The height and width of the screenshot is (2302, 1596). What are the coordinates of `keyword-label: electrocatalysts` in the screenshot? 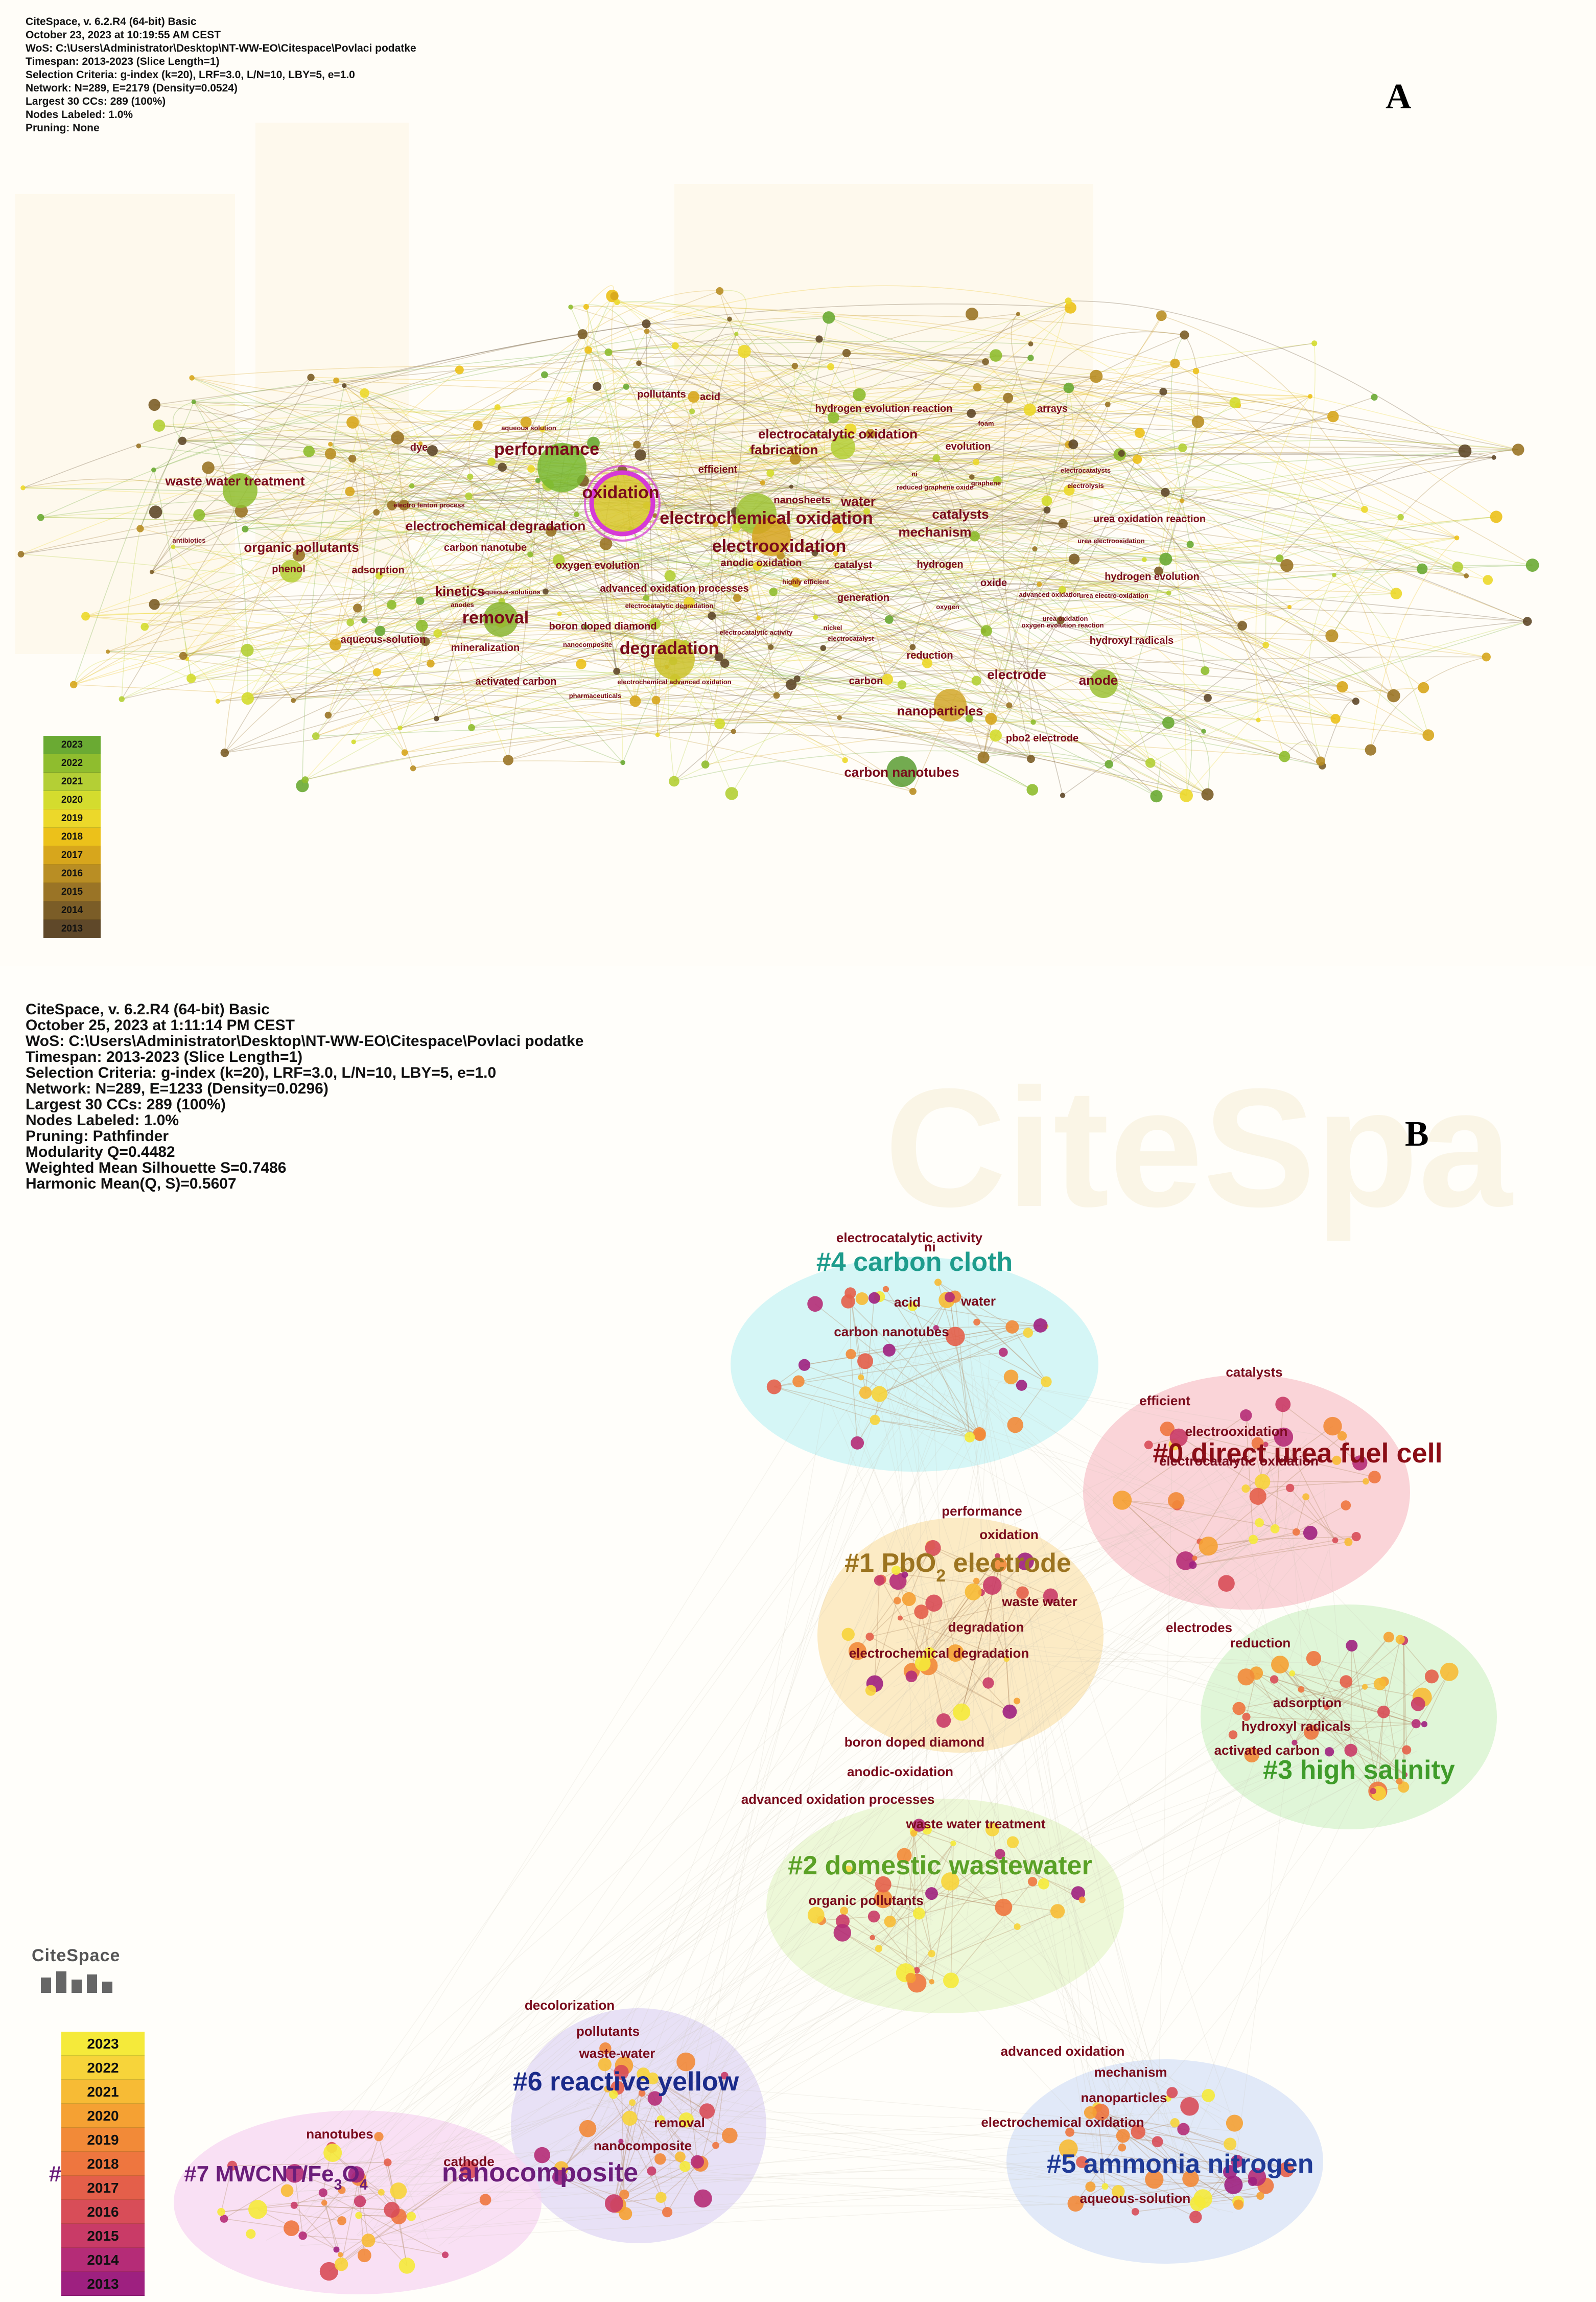 It's located at (1086, 470).